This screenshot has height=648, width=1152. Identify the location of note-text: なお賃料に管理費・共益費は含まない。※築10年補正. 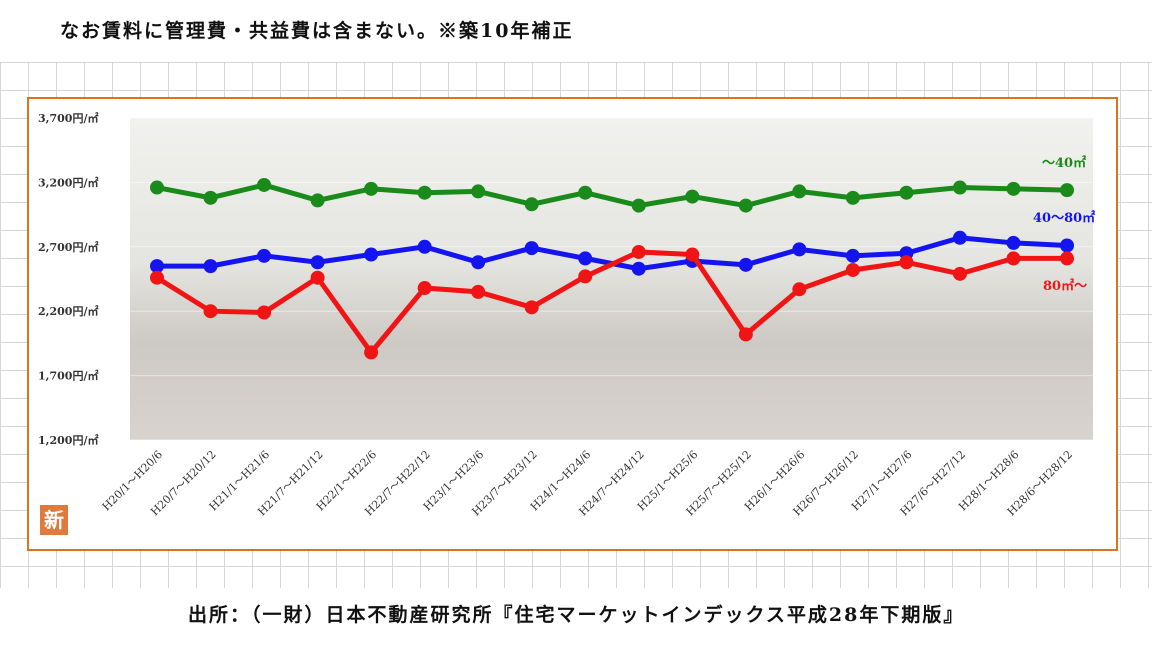
(317, 31).